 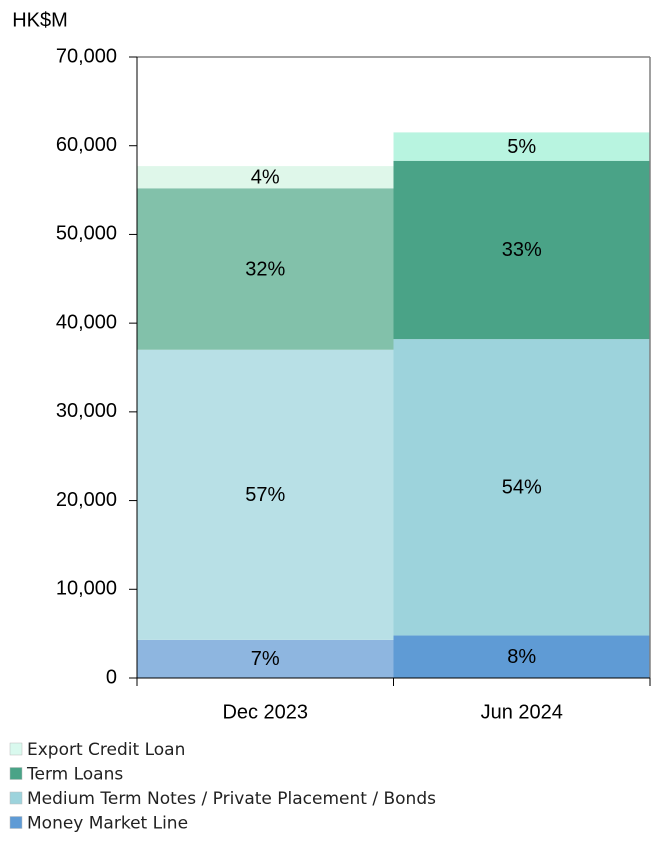 What do you see at coordinates (86, 322) in the screenshot?
I see `y-tick-label: 40,000` at bounding box center [86, 322].